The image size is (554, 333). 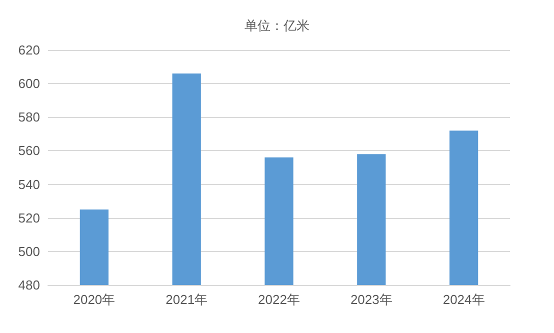 What do you see at coordinates (94, 299) in the screenshot?
I see `x-tick-label: 2020年` at bounding box center [94, 299].